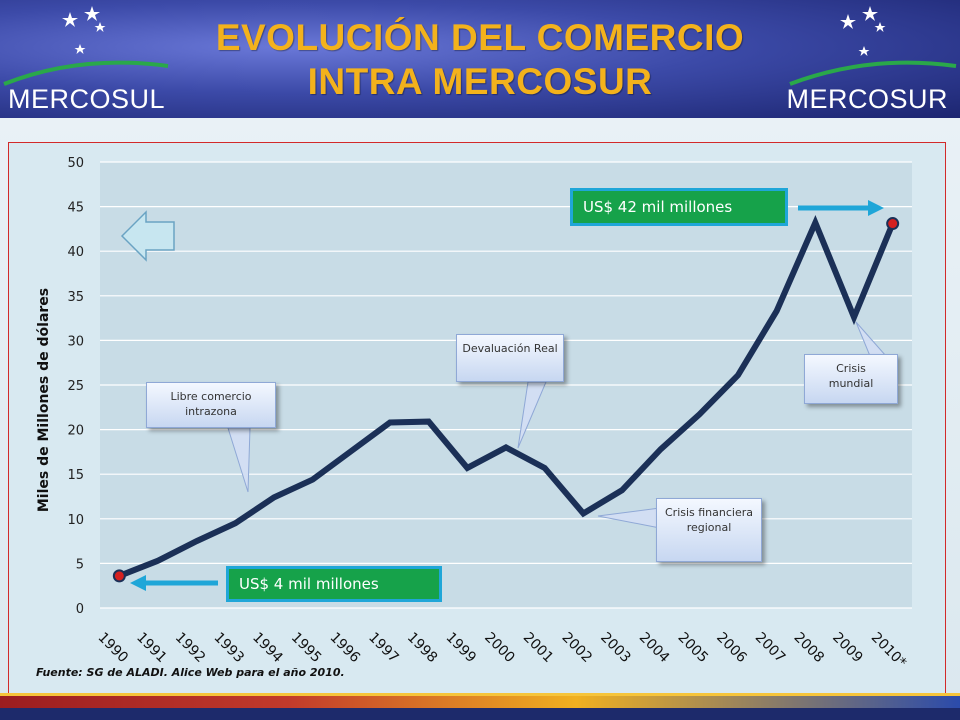 The image size is (960, 720). I want to click on x-tick-label: 1997, so click(383, 648).